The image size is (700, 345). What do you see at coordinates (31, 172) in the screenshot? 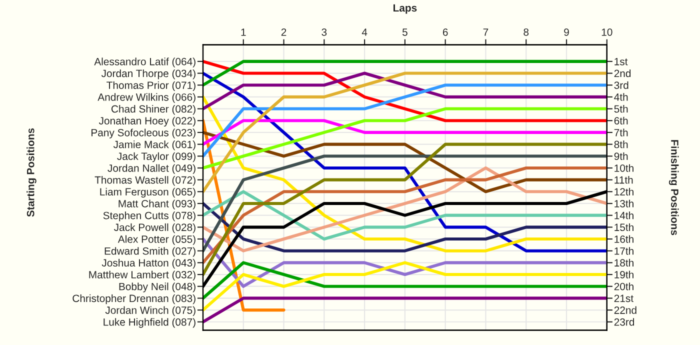
I see `text: Starting Positions` at bounding box center [31, 172].